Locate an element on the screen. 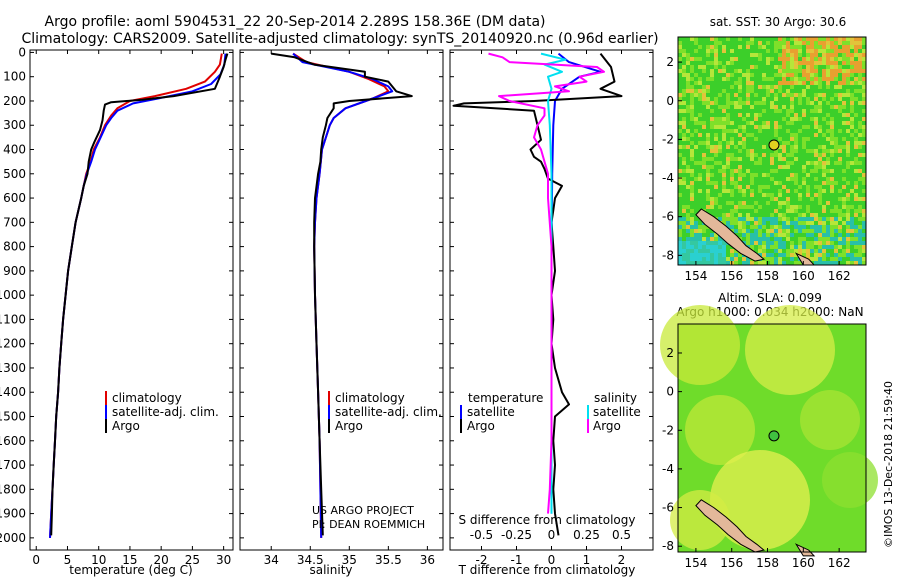 The image size is (900, 580). x-tick-label: 5 is located at coordinates (68, 560).